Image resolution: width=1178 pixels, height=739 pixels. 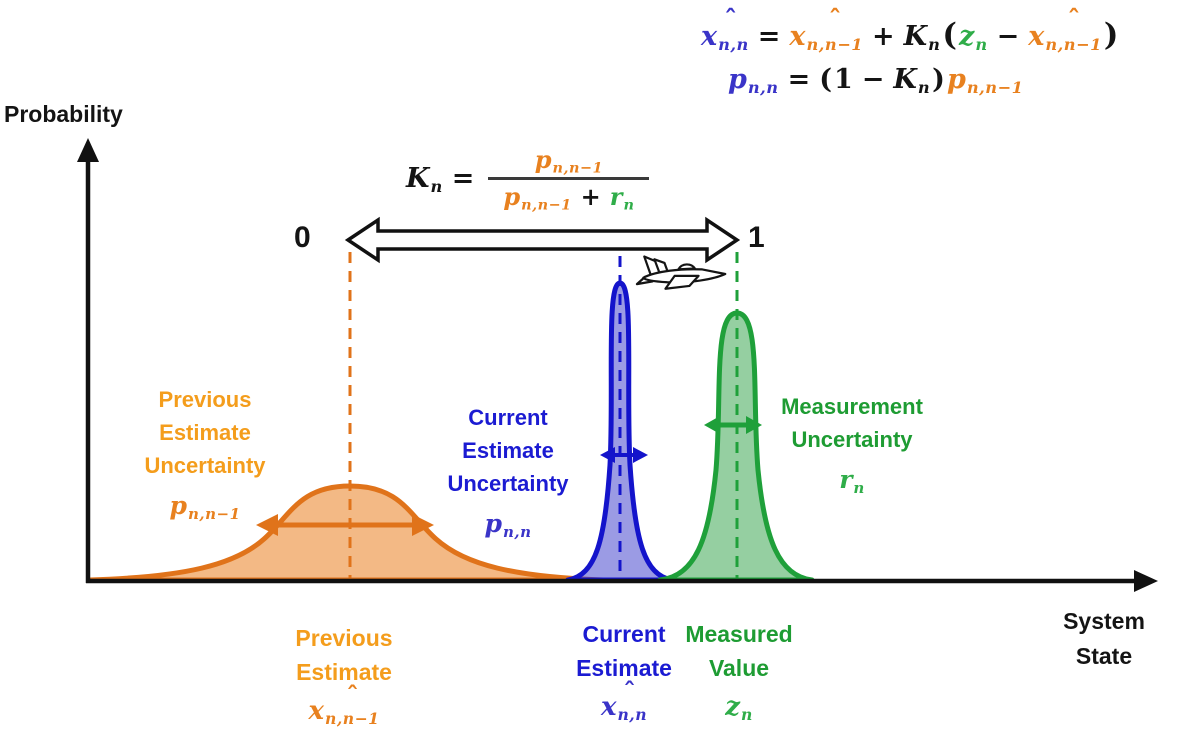 What do you see at coordinates (569, 161) in the screenshot?
I see `kalman-gain-numerator: pn,n−1` at bounding box center [569, 161].